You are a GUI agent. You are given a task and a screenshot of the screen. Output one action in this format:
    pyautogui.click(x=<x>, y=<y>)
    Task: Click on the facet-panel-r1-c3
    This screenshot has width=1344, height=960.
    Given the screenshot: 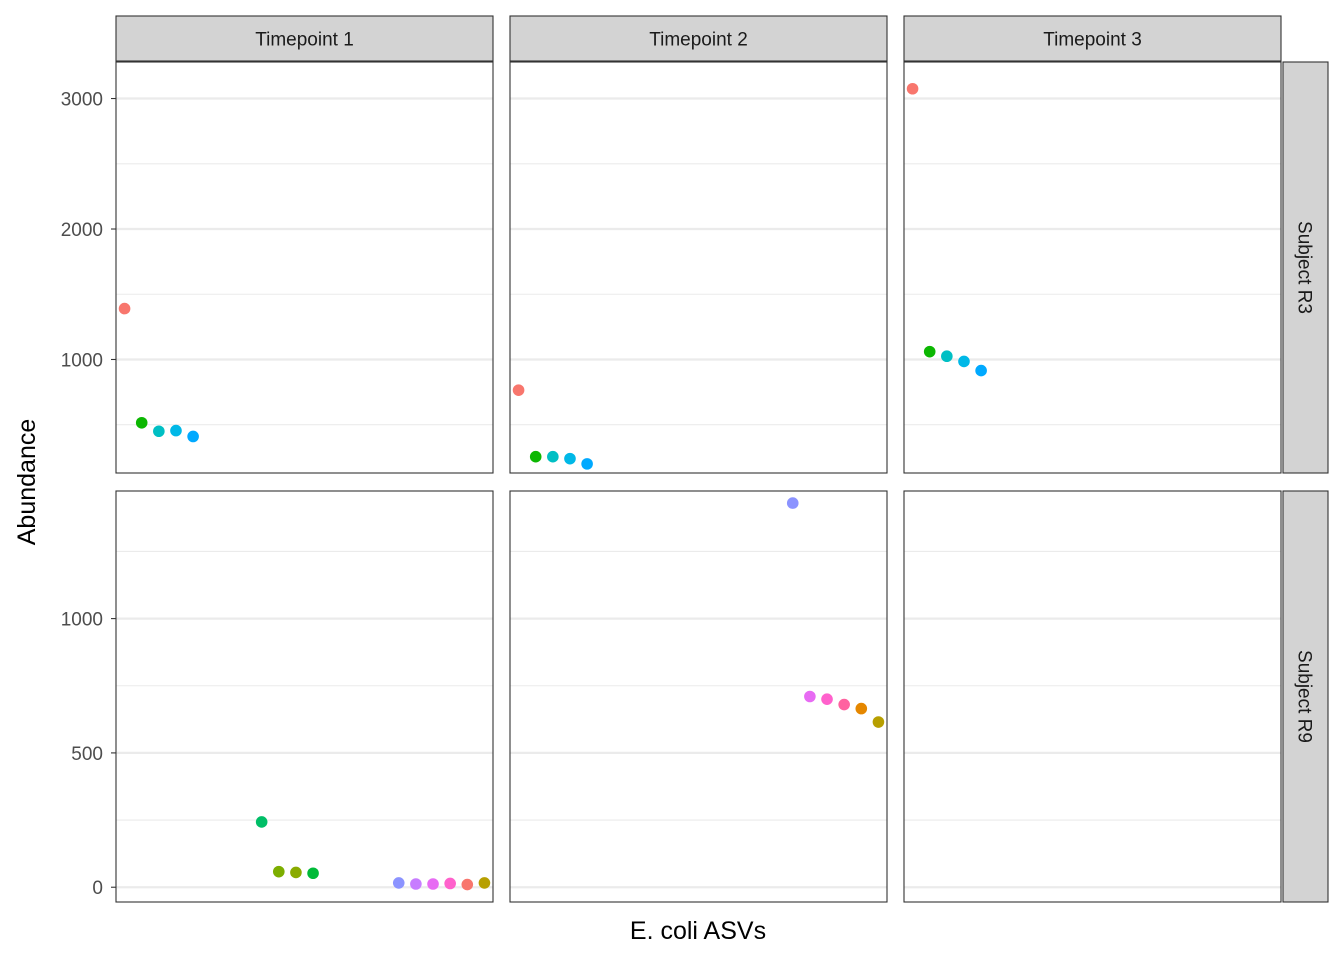 What is the action you would take?
    pyautogui.click(x=1092, y=267)
    